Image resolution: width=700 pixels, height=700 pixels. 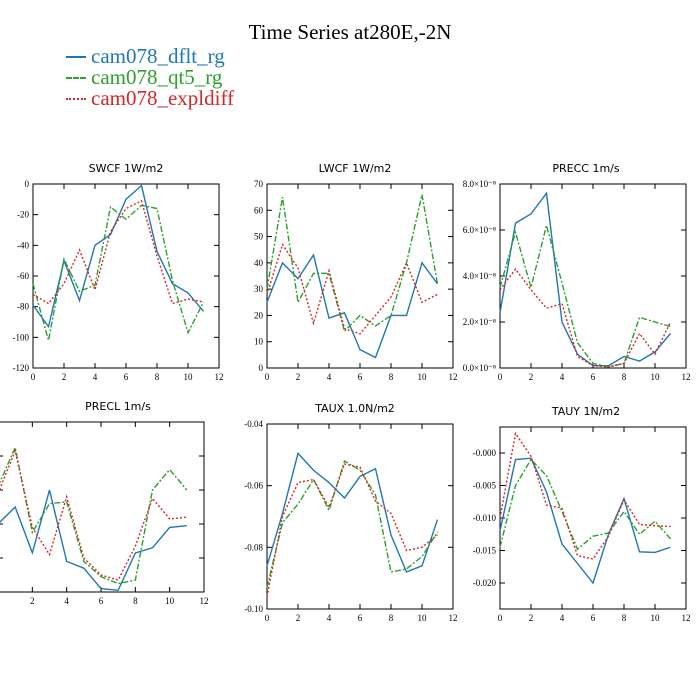 I want to click on legend-label: cam078_expldiff, so click(x=163, y=98).